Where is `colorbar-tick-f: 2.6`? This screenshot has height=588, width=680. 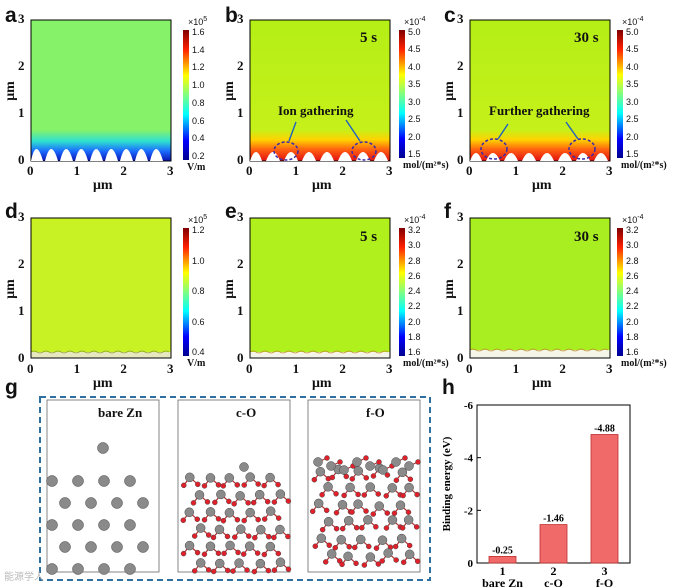
colorbar-tick-f: 2.6 is located at coordinates (632, 275).